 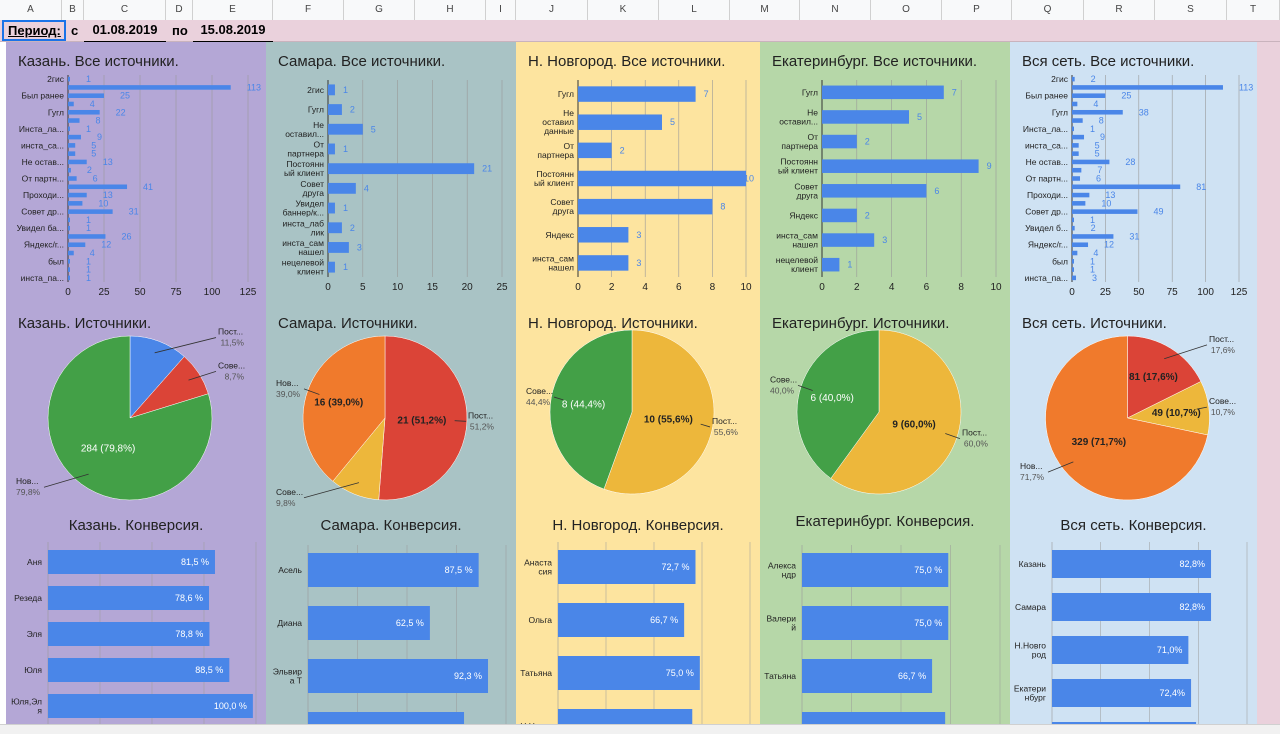 What do you see at coordinates (233, 31) in the screenshot?
I see `to-date-cell: 15.08.2019` at bounding box center [233, 31].